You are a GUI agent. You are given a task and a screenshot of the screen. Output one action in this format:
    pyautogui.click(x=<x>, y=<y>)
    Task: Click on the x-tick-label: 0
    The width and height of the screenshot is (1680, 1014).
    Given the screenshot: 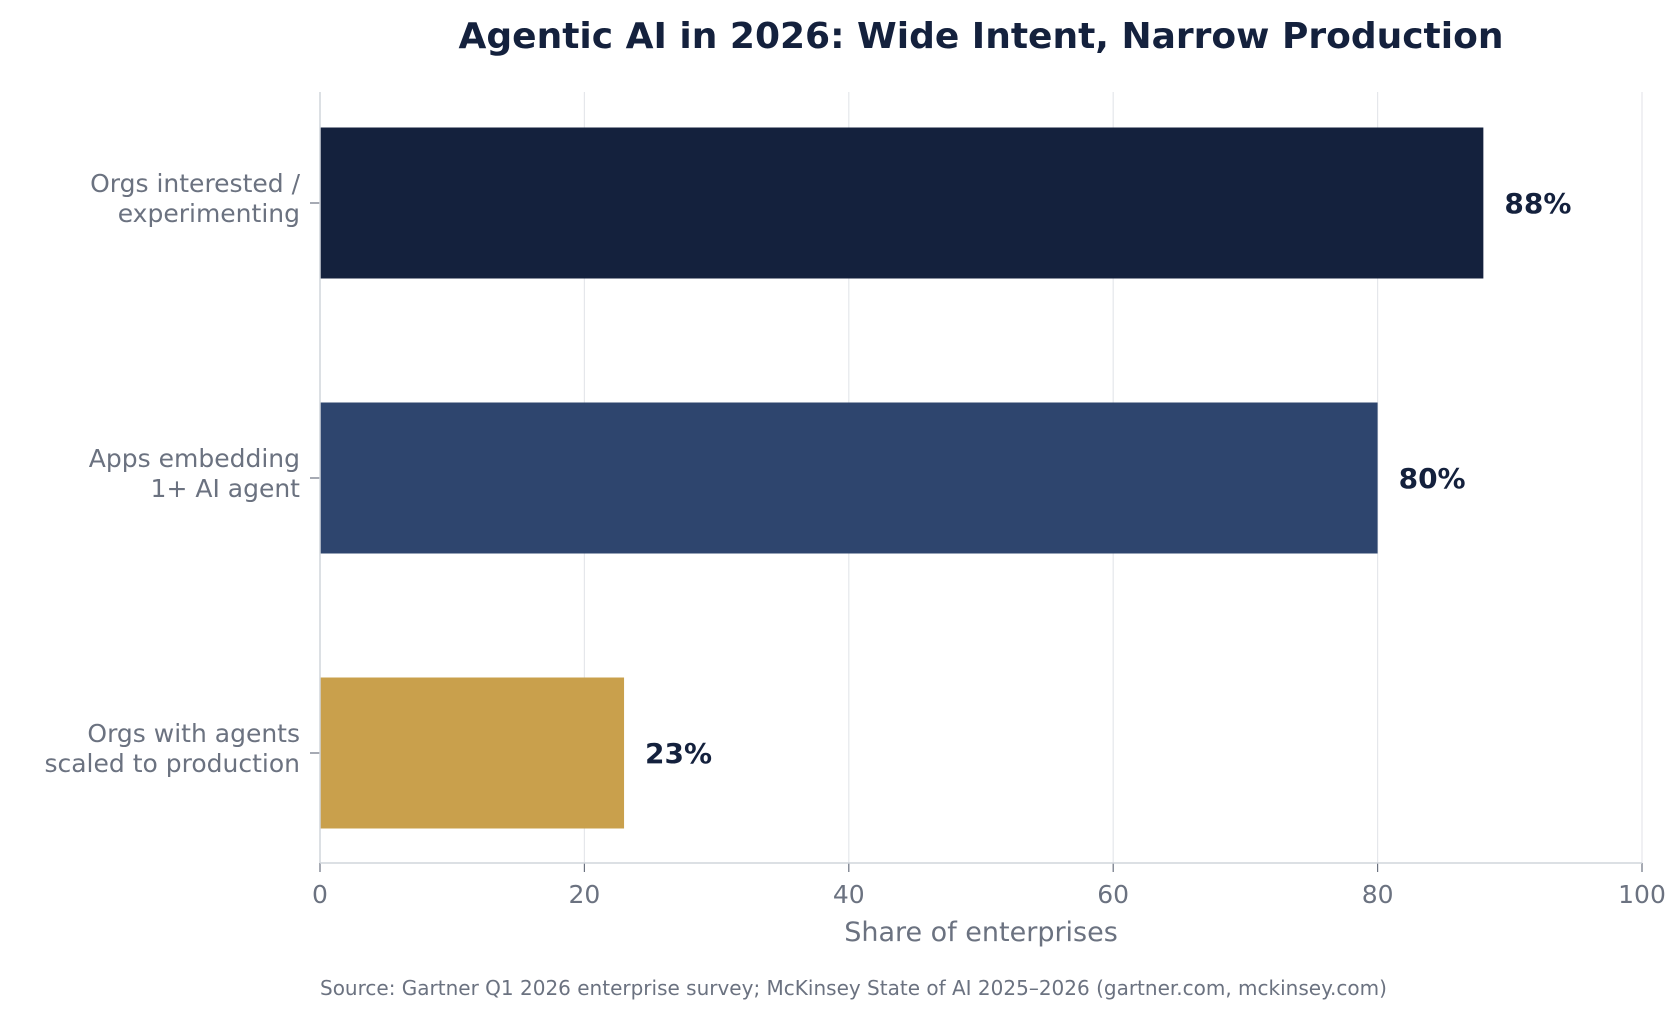 What is the action you would take?
    pyautogui.click(x=320, y=894)
    